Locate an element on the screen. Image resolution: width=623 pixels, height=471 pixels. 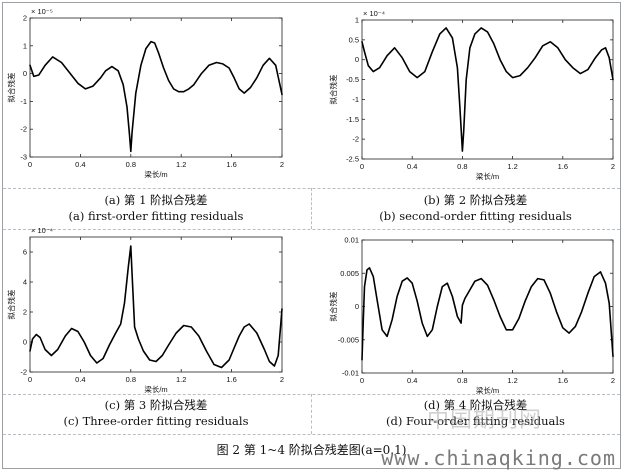
caption-a-cn: (a) 第 1 阶拟合残差 is located at coordinates (156, 200).